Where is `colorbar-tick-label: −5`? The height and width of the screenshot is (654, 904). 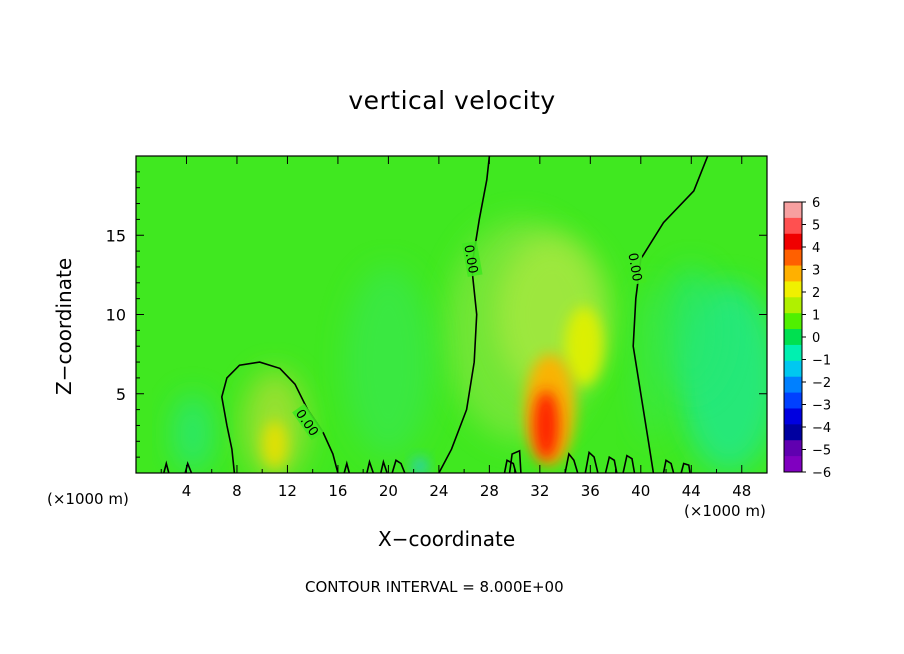 colorbar-tick-label: −5 is located at coordinates (821, 451).